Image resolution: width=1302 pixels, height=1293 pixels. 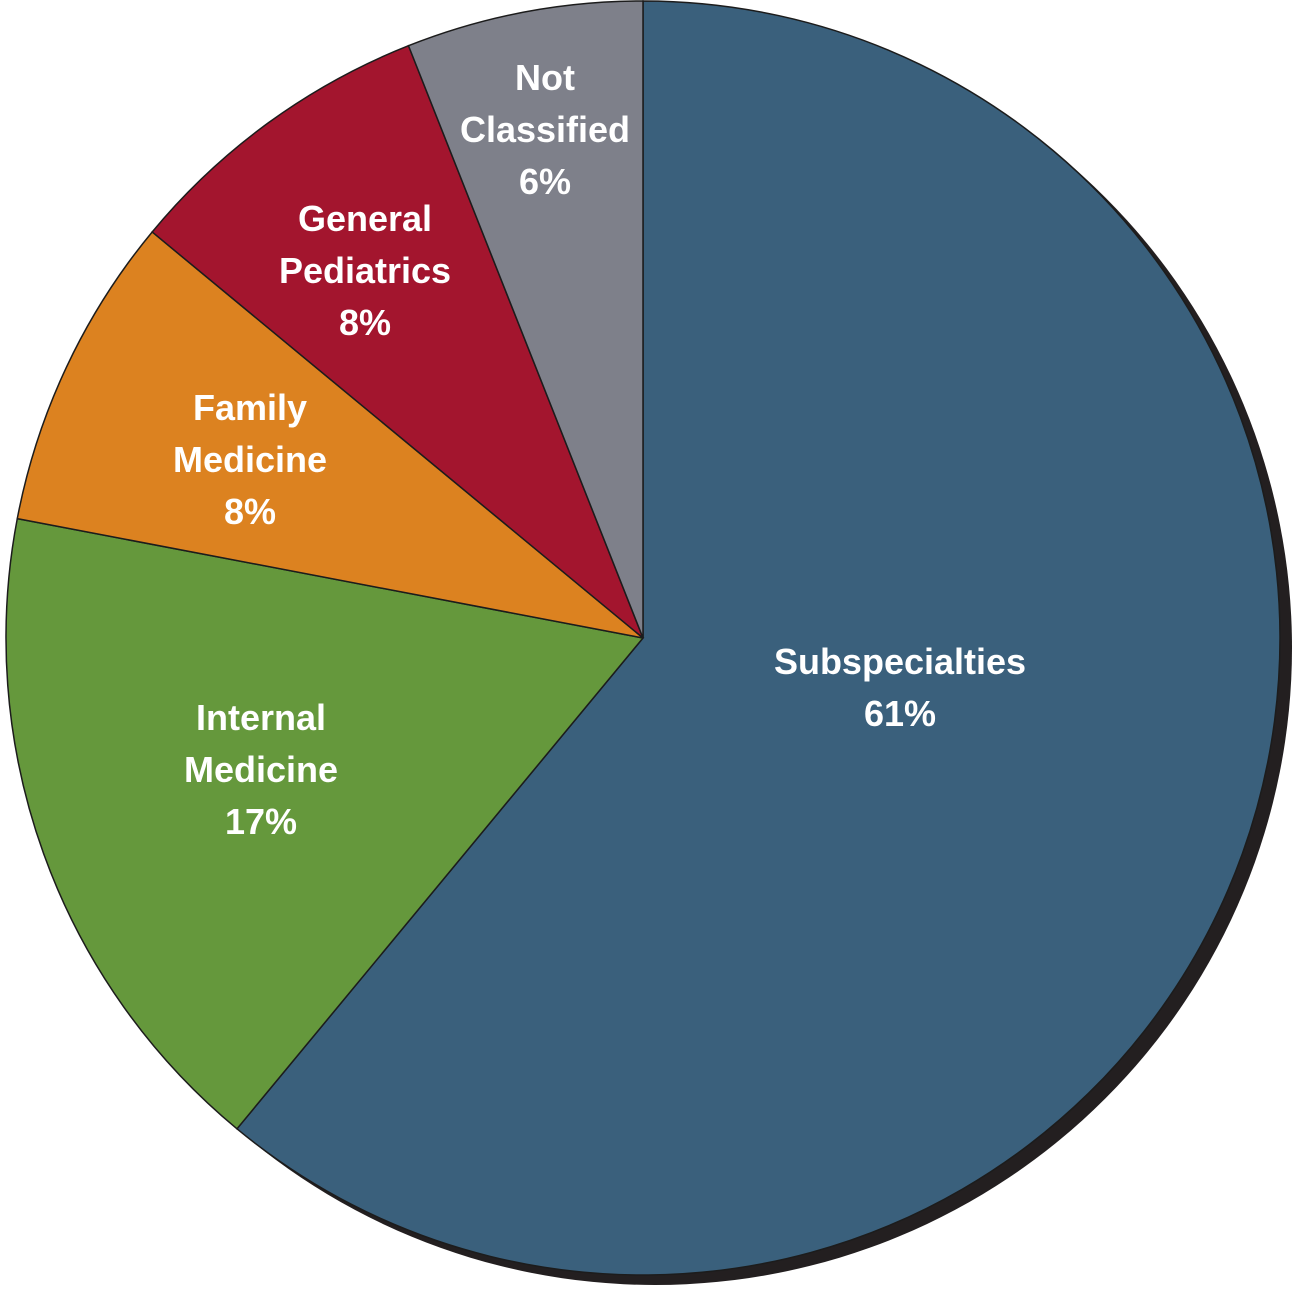 What do you see at coordinates (900, 713) in the screenshot?
I see `slice-value-label: 61%` at bounding box center [900, 713].